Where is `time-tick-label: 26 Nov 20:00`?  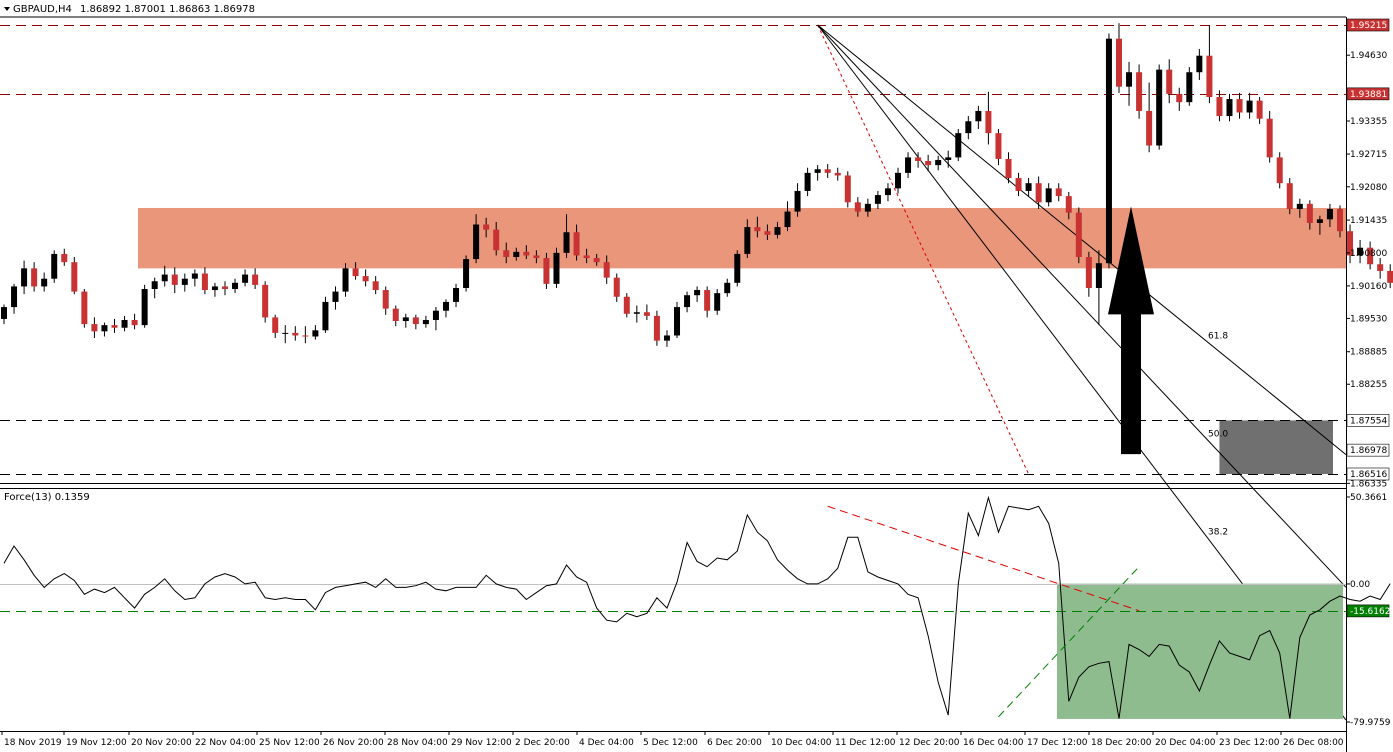
time-tick-label: 26 Nov 20:00 is located at coordinates (353, 743).